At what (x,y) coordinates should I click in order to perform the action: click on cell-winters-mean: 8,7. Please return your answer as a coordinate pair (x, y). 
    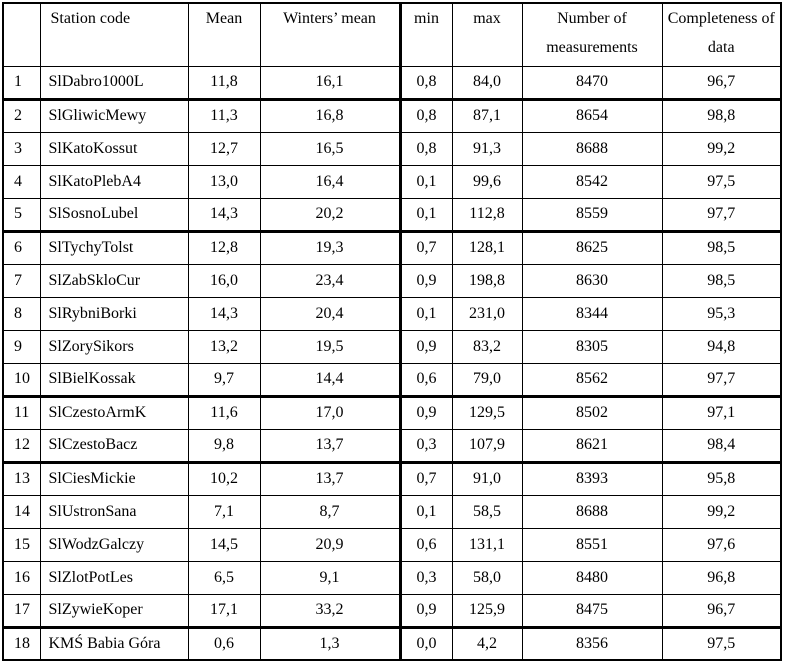
    Looking at the image, I should click on (330, 511).